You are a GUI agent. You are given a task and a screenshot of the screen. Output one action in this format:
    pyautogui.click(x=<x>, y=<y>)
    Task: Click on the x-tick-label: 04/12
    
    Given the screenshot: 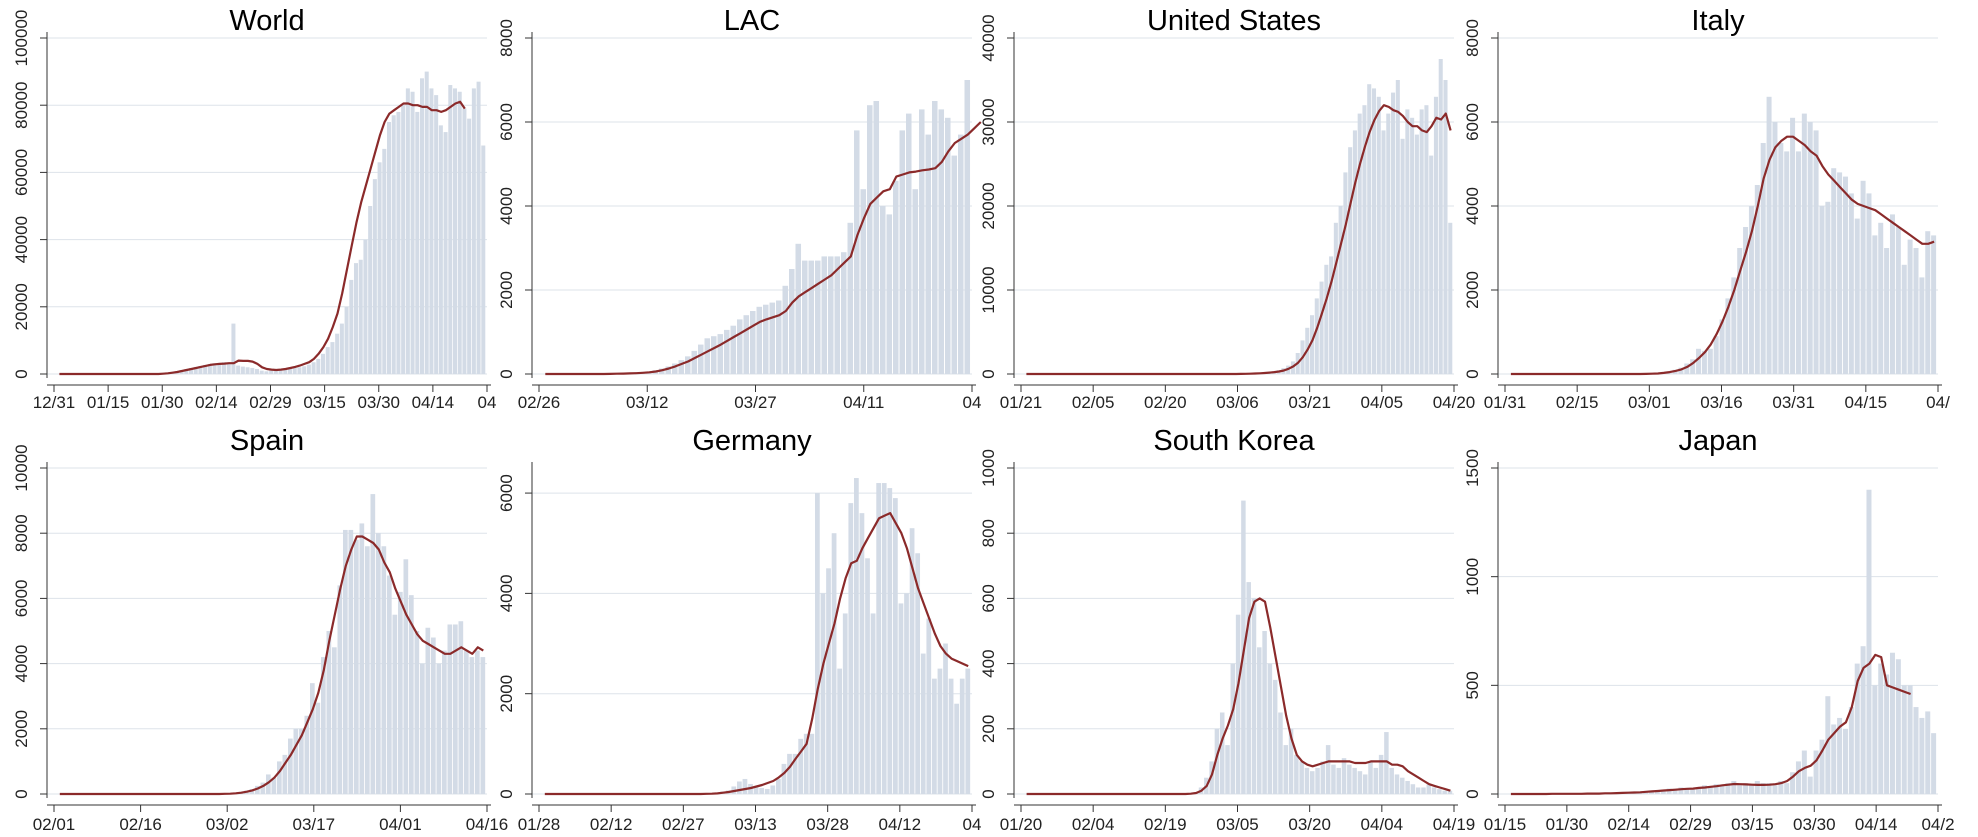 What is the action you would take?
    pyautogui.click(x=900, y=824)
    